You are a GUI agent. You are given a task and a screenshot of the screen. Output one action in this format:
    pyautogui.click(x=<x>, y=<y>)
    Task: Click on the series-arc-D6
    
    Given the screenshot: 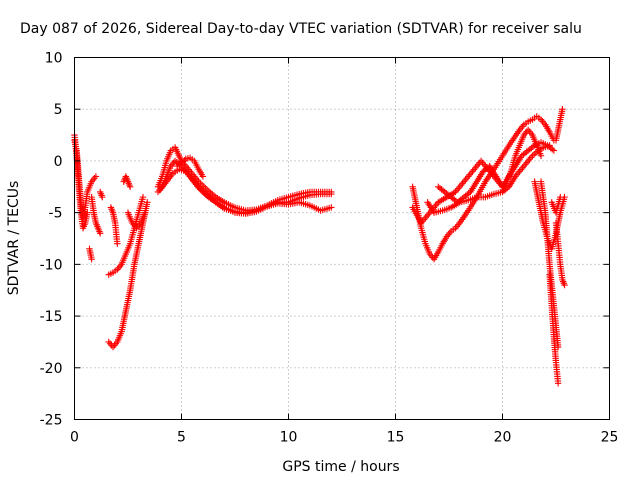 What is the action you would take?
    pyautogui.click(x=522, y=161)
    